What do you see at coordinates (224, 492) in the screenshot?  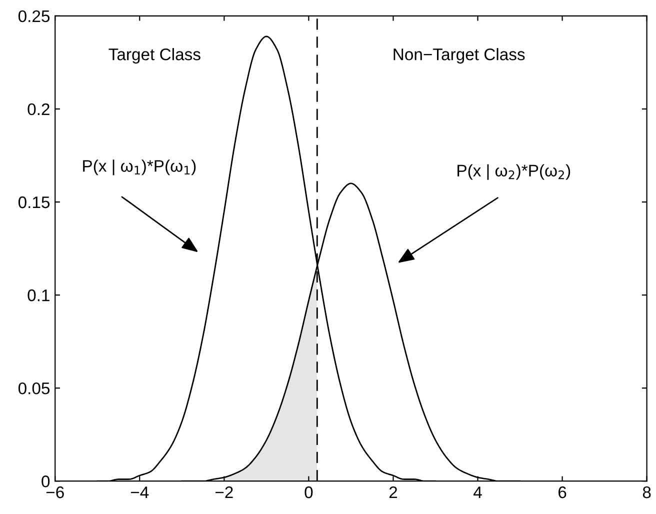 I see `x-tick-label: −2` at bounding box center [224, 492].